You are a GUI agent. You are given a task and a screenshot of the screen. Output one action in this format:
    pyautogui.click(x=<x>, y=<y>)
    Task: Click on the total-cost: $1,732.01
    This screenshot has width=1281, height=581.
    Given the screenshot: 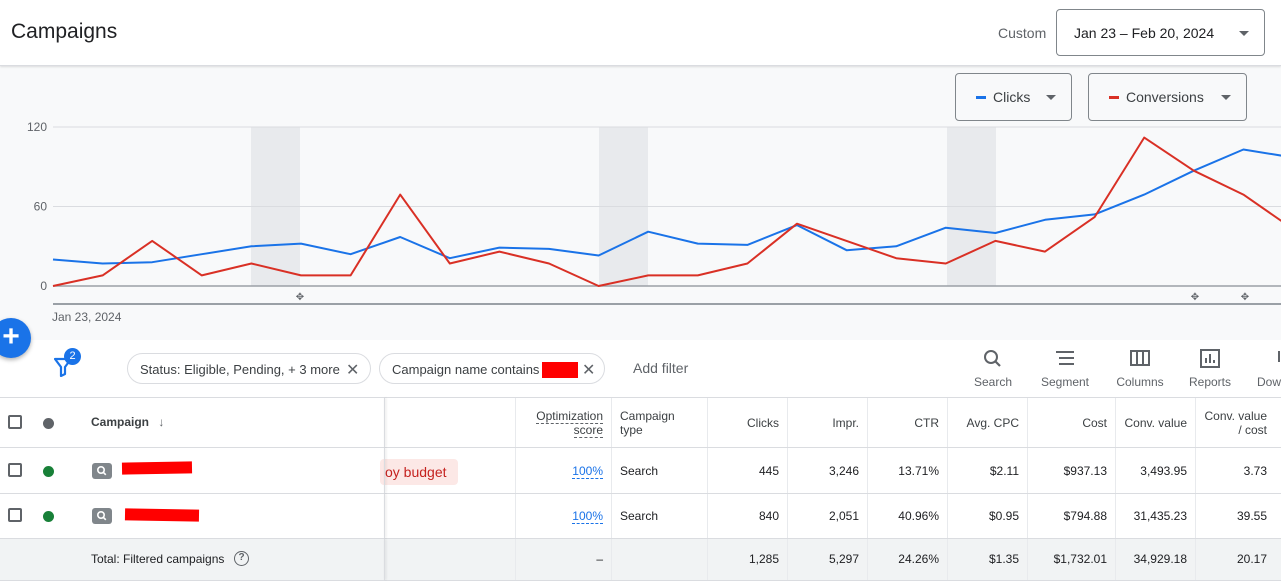 What is the action you would take?
    pyautogui.click(x=1080, y=559)
    